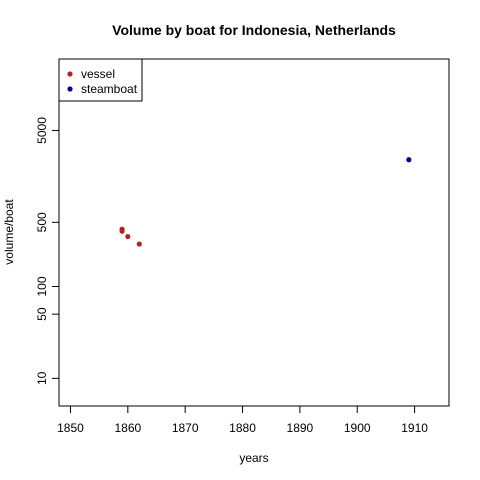  Describe the element at coordinates (42, 378) in the screenshot. I see `y-tick-label: 10` at that location.